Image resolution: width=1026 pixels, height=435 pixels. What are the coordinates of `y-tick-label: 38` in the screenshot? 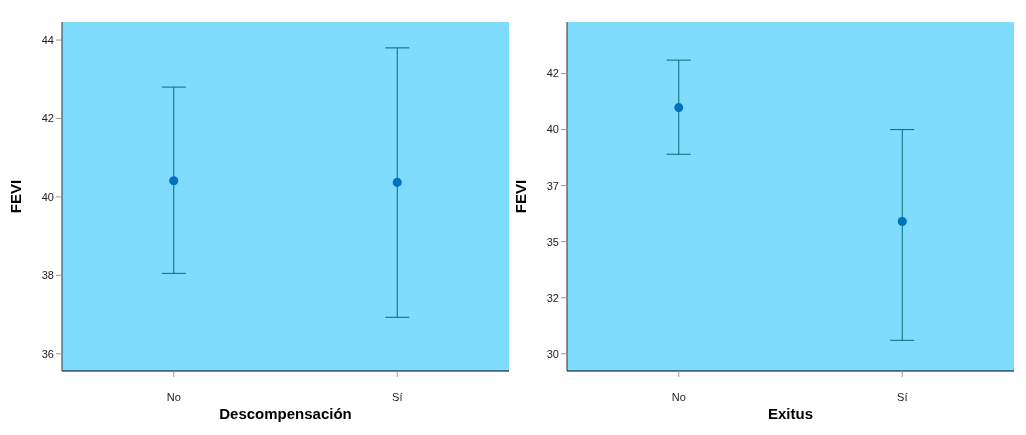 It's located at (47, 275).